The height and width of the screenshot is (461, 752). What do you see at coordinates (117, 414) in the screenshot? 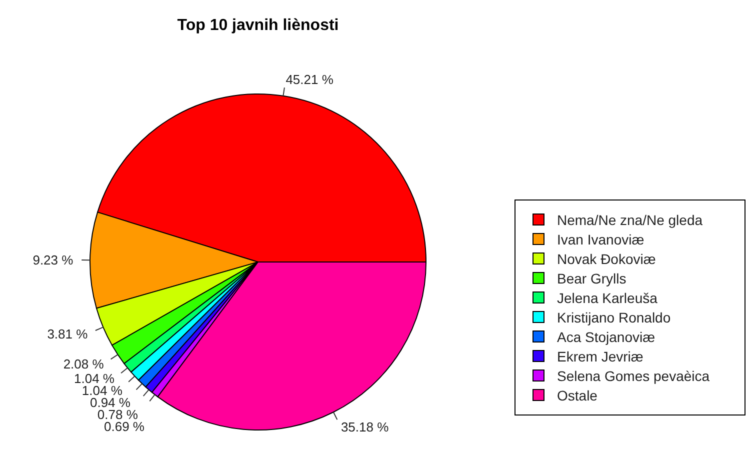
I see `data-label: 0.78 %` at bounding box center [117, 414].